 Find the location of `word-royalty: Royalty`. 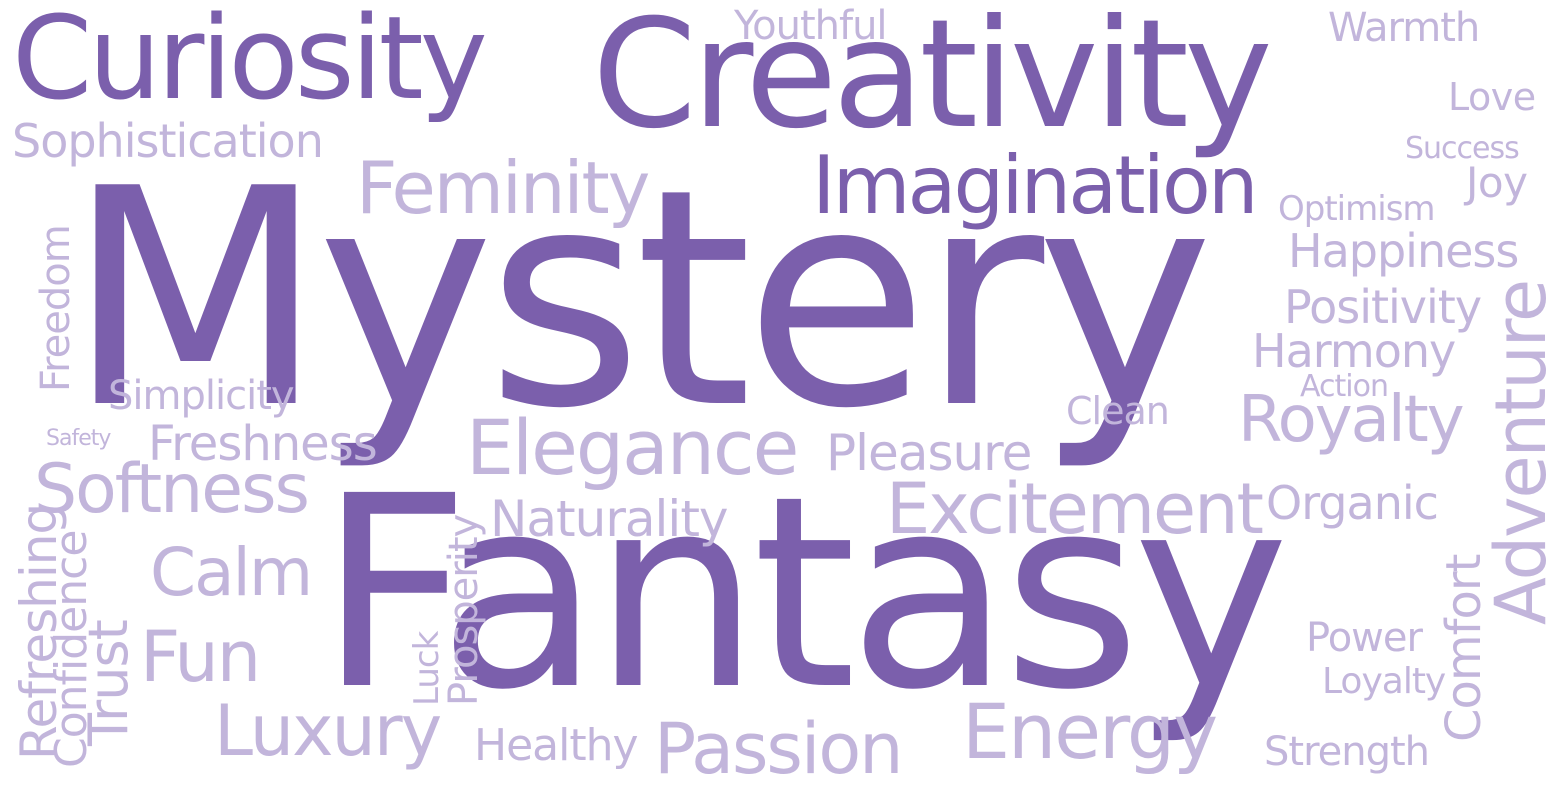

word-royalty: Royalty is located at coordinates (1351, 420).